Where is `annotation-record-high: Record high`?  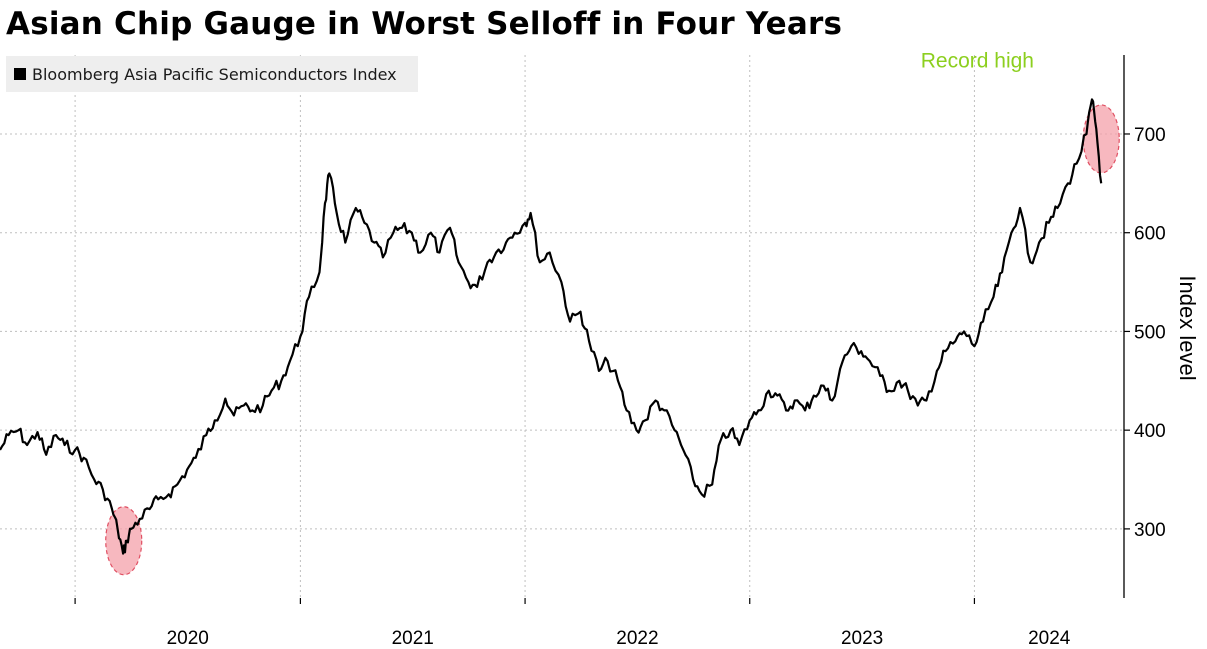
annotation-record-high: Record high is located at coordinates (977, 60).